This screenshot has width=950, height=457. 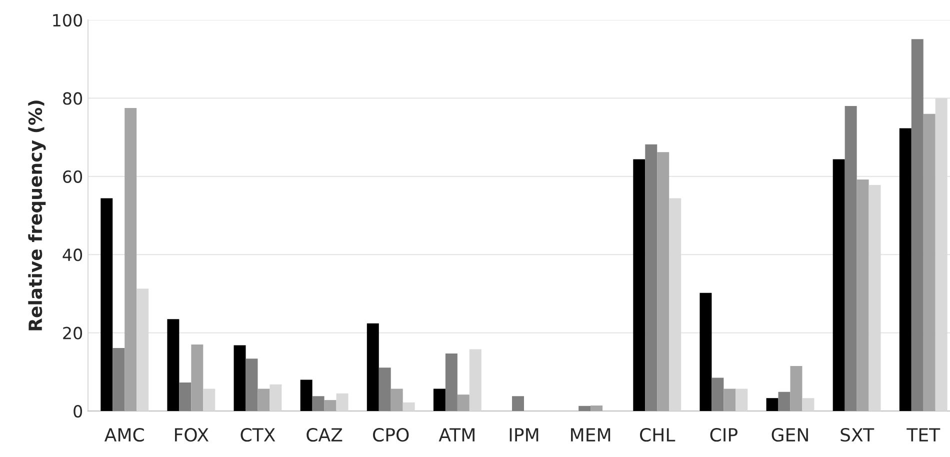 I want to click on x-tick-label: FOX, so click(x=192, y=435).